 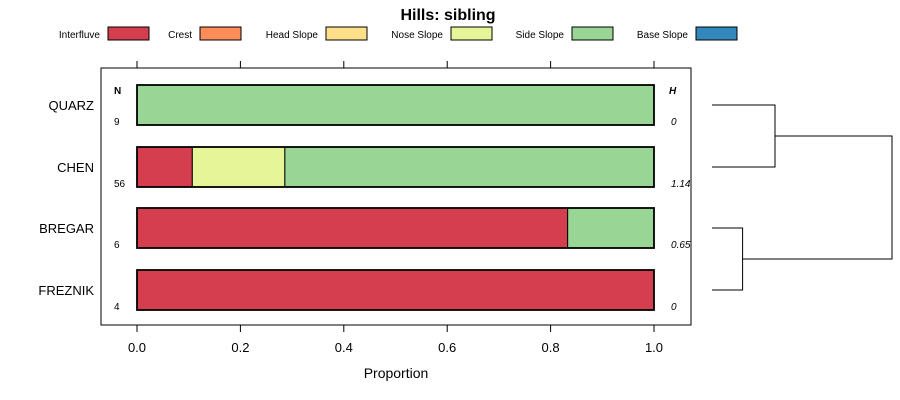 What do you see at coordinates (744, 136) in the screenshot?
I see `dendro-branch-quarz-chen` at bounding box center [744, 136].